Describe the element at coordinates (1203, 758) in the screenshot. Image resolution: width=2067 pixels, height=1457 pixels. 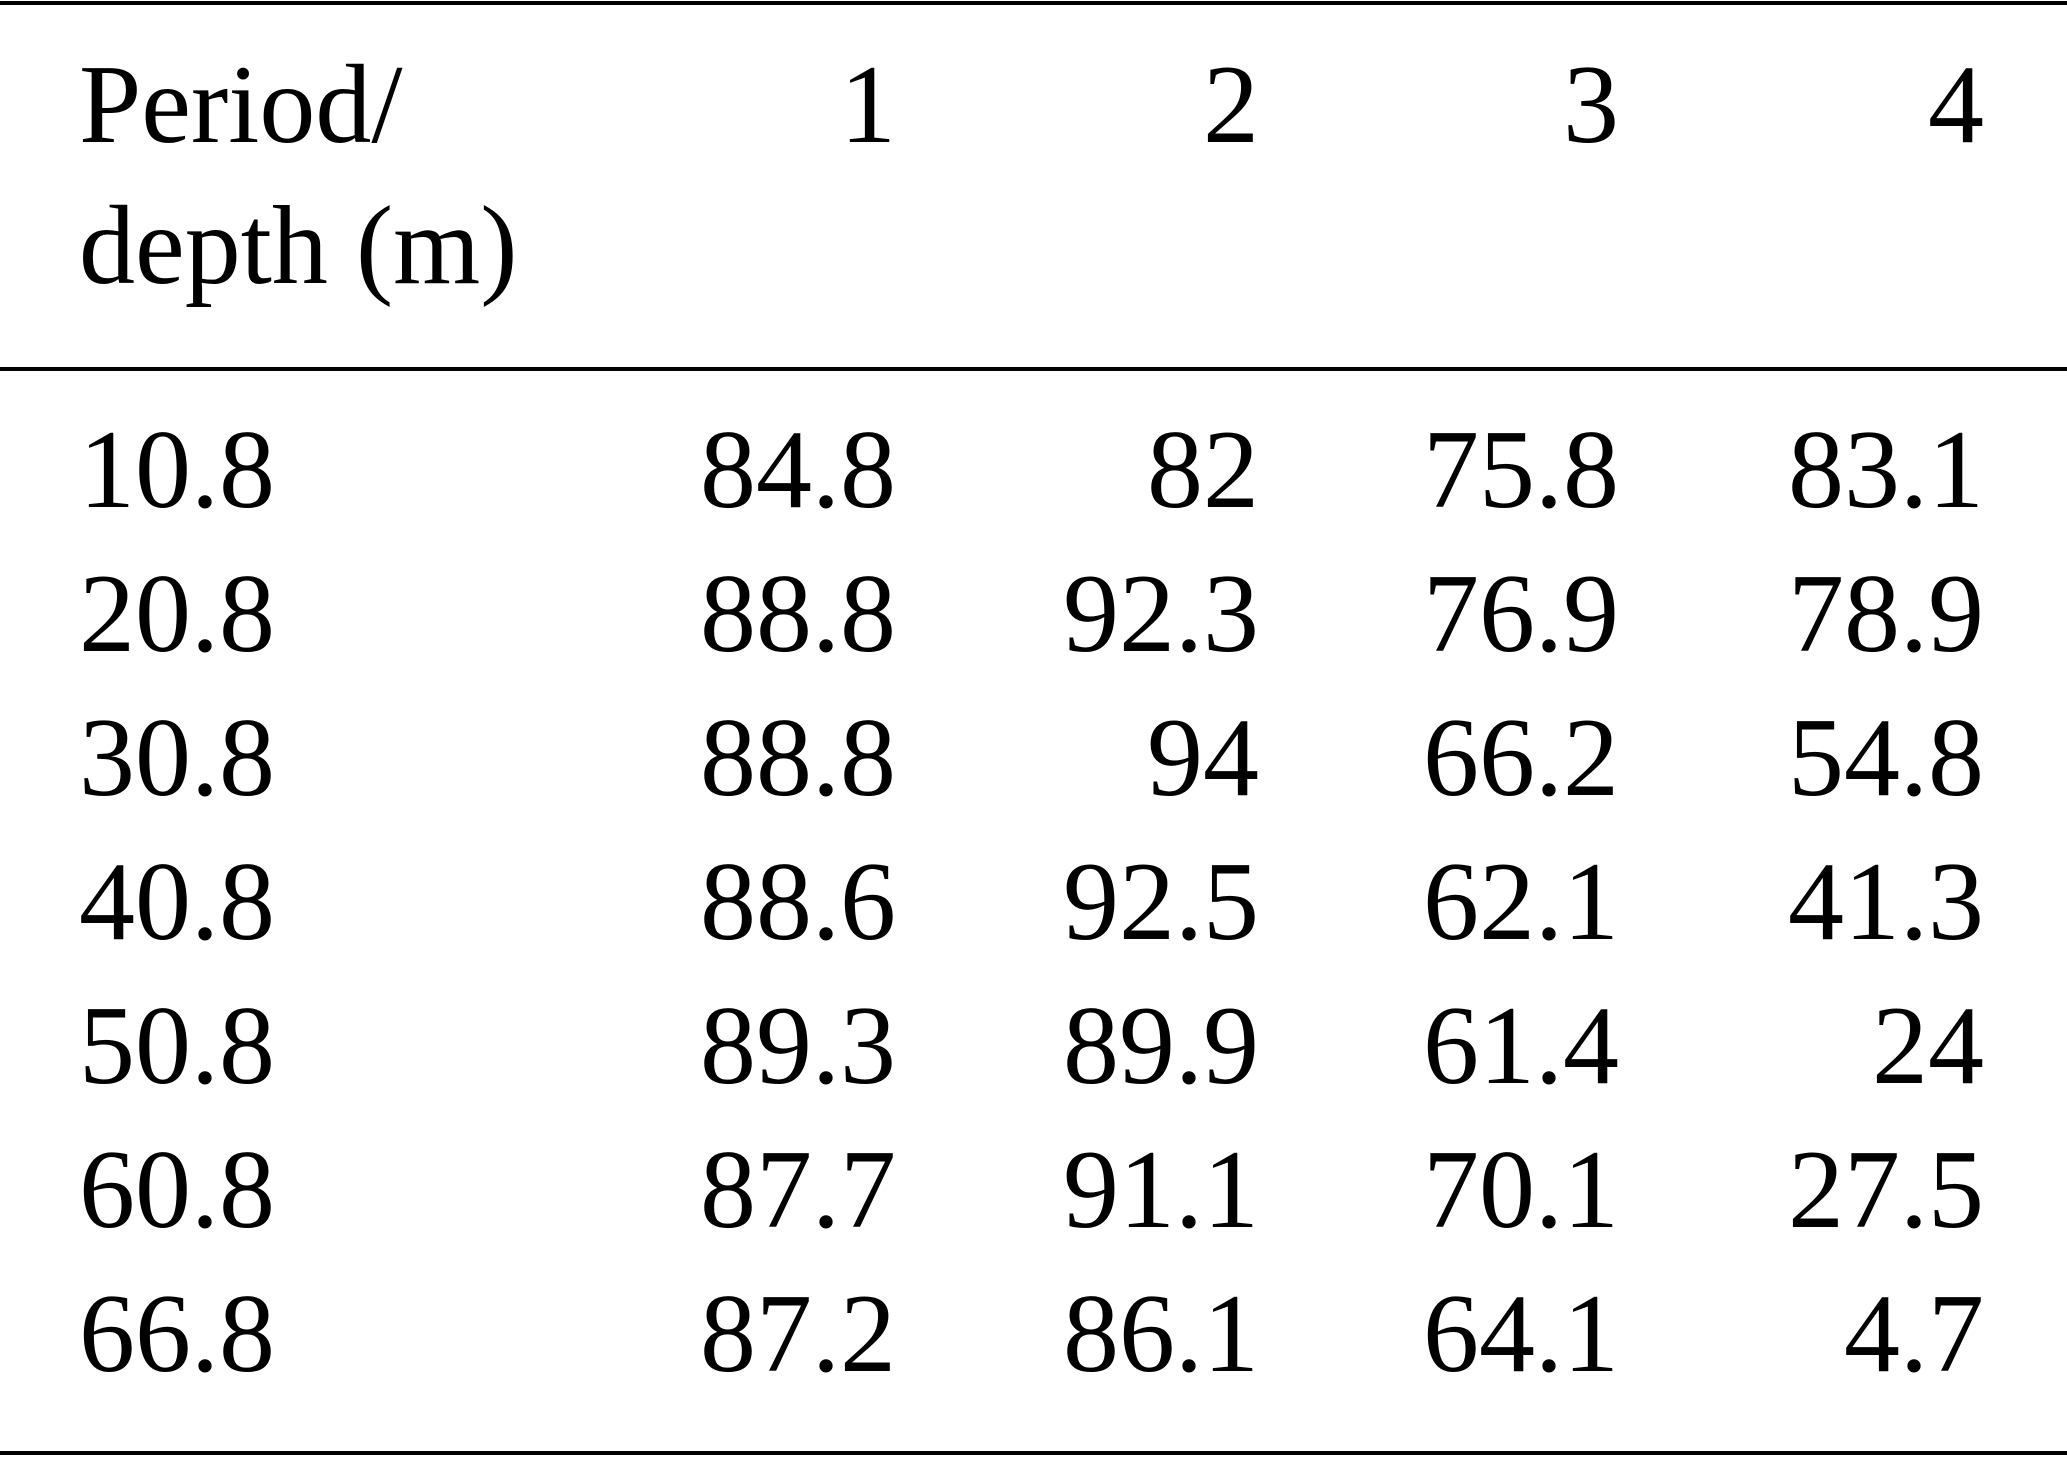
I see `cell: 94` at that location.